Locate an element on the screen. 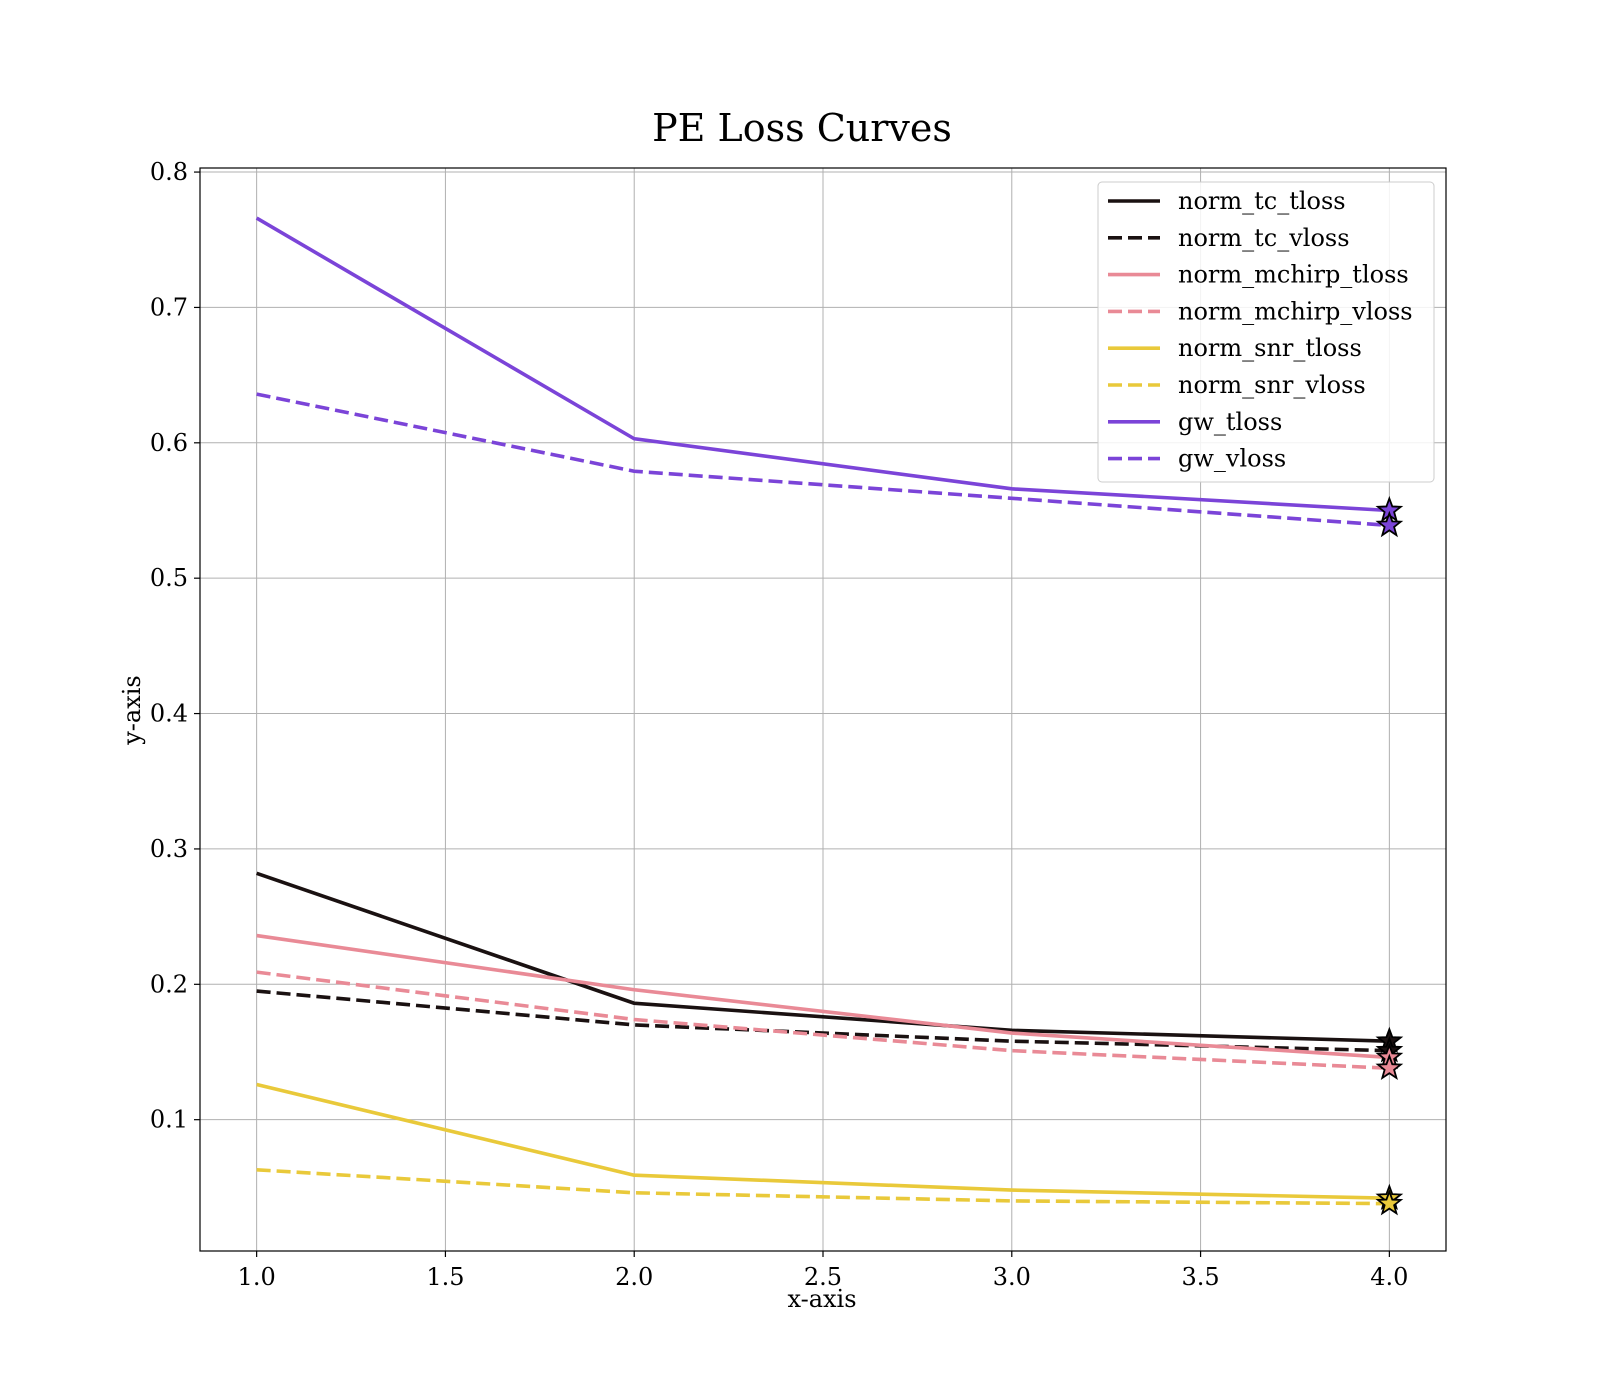  y-axis-ticks: 0.1 0.2 0.3 0.4 0.5 0.6 0.7 0.8 is located at coordinates (175, 646).